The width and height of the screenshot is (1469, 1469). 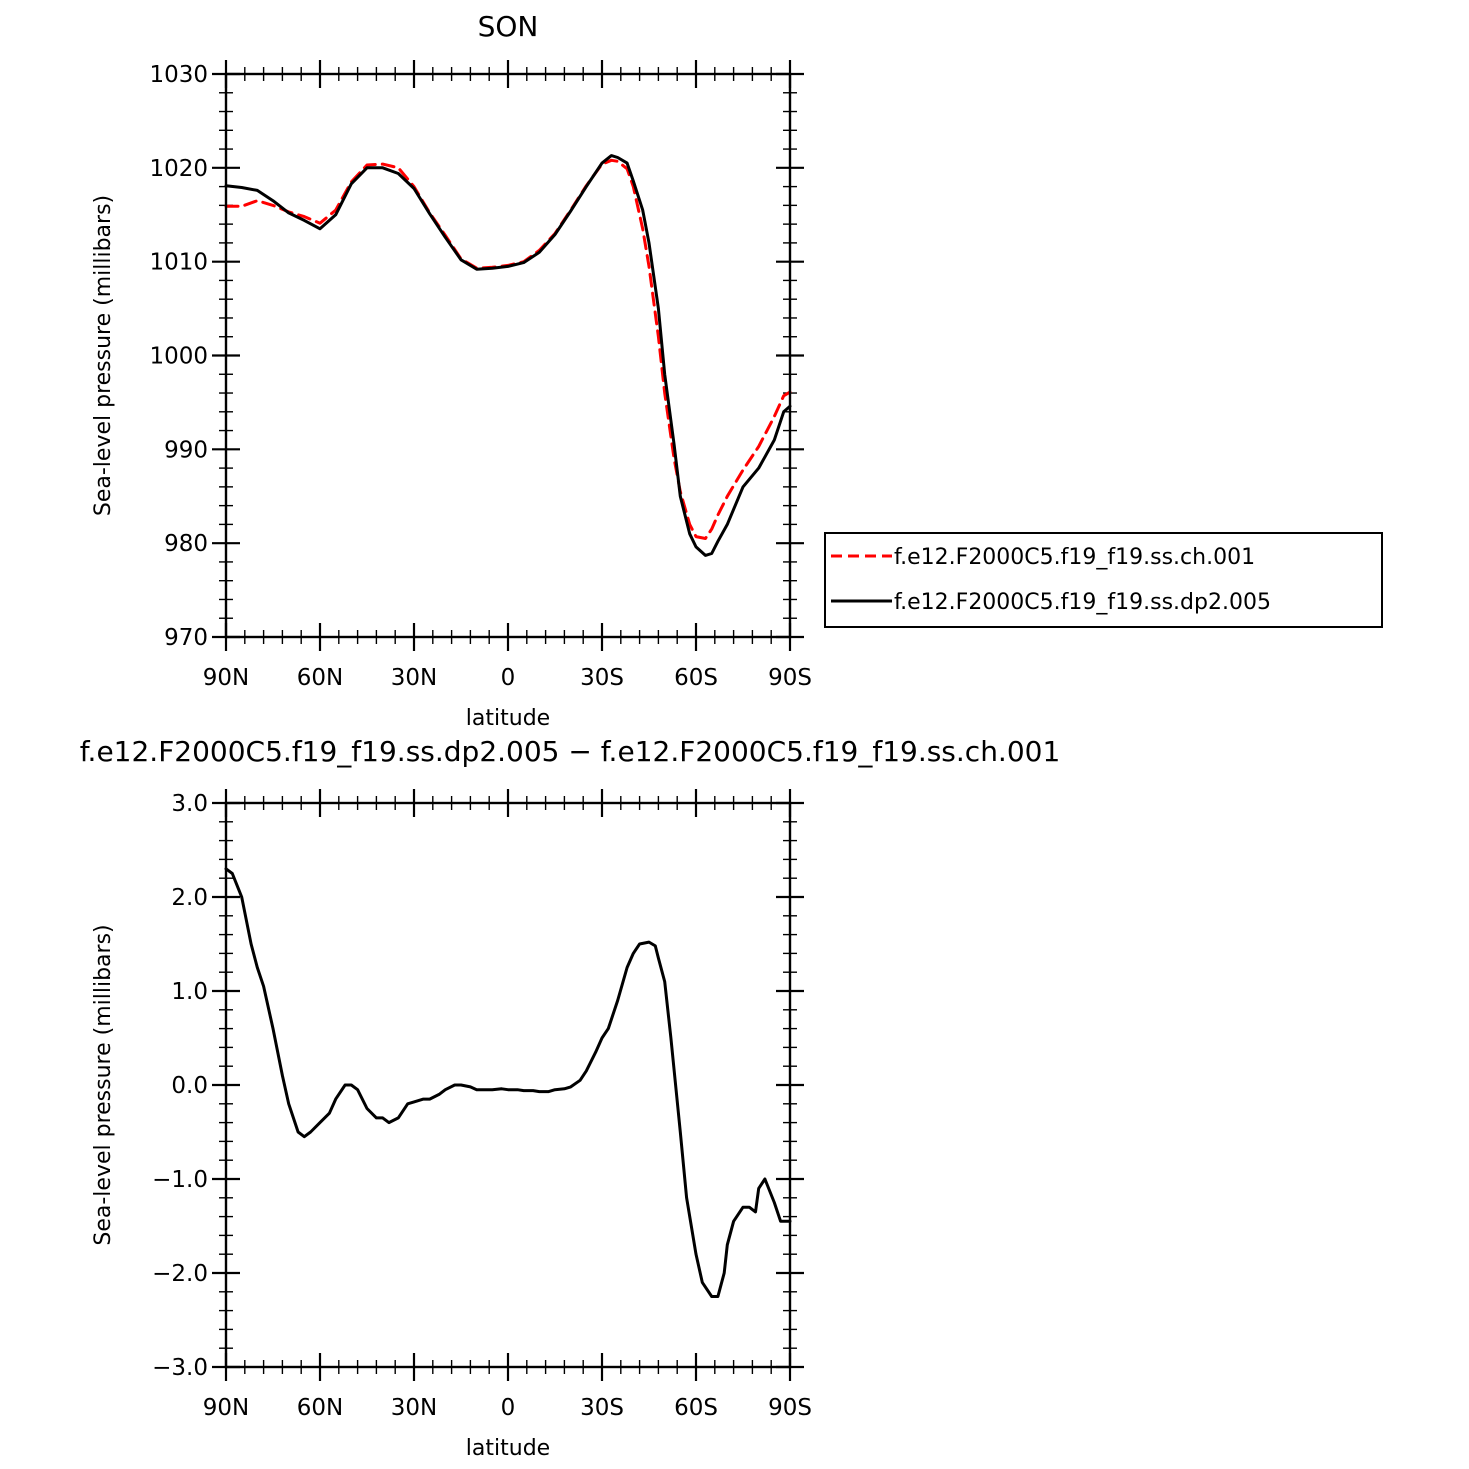 What do you see at coordinates (178, 75) in the screenshot?
I see `top-y-tick-label: 1030` at bounding box center [178, 75].